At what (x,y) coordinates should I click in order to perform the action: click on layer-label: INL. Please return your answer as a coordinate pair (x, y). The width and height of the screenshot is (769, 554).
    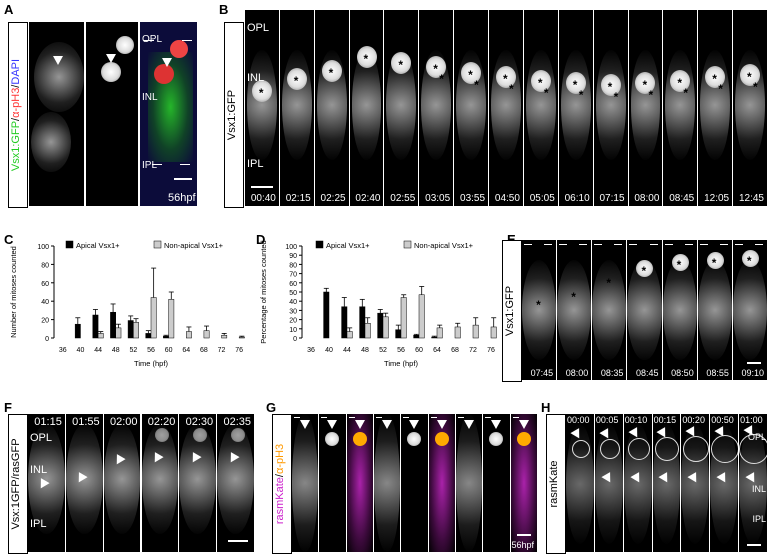
    Looking at the image, I should click on (39, 470).